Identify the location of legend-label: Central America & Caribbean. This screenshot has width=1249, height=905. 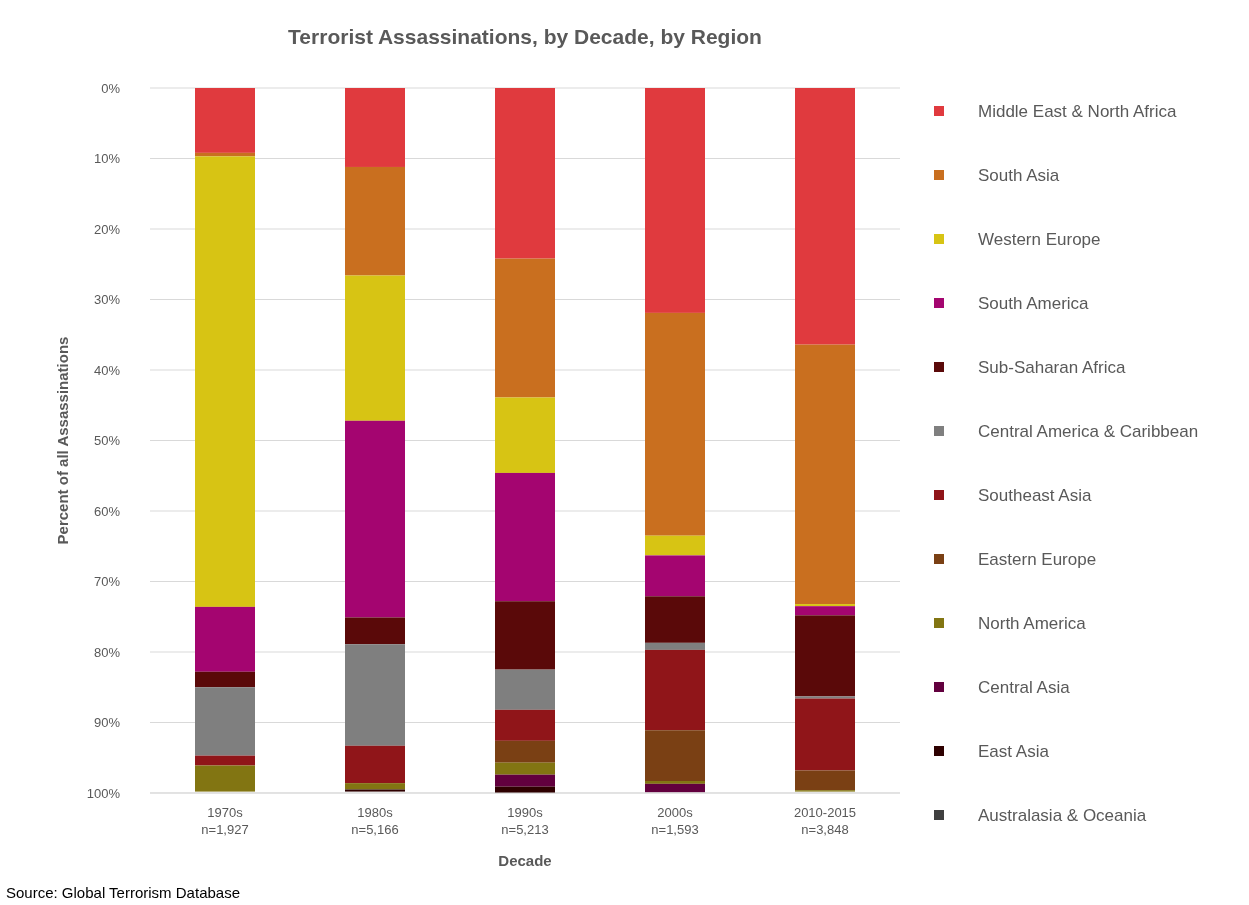
(1088, 431).